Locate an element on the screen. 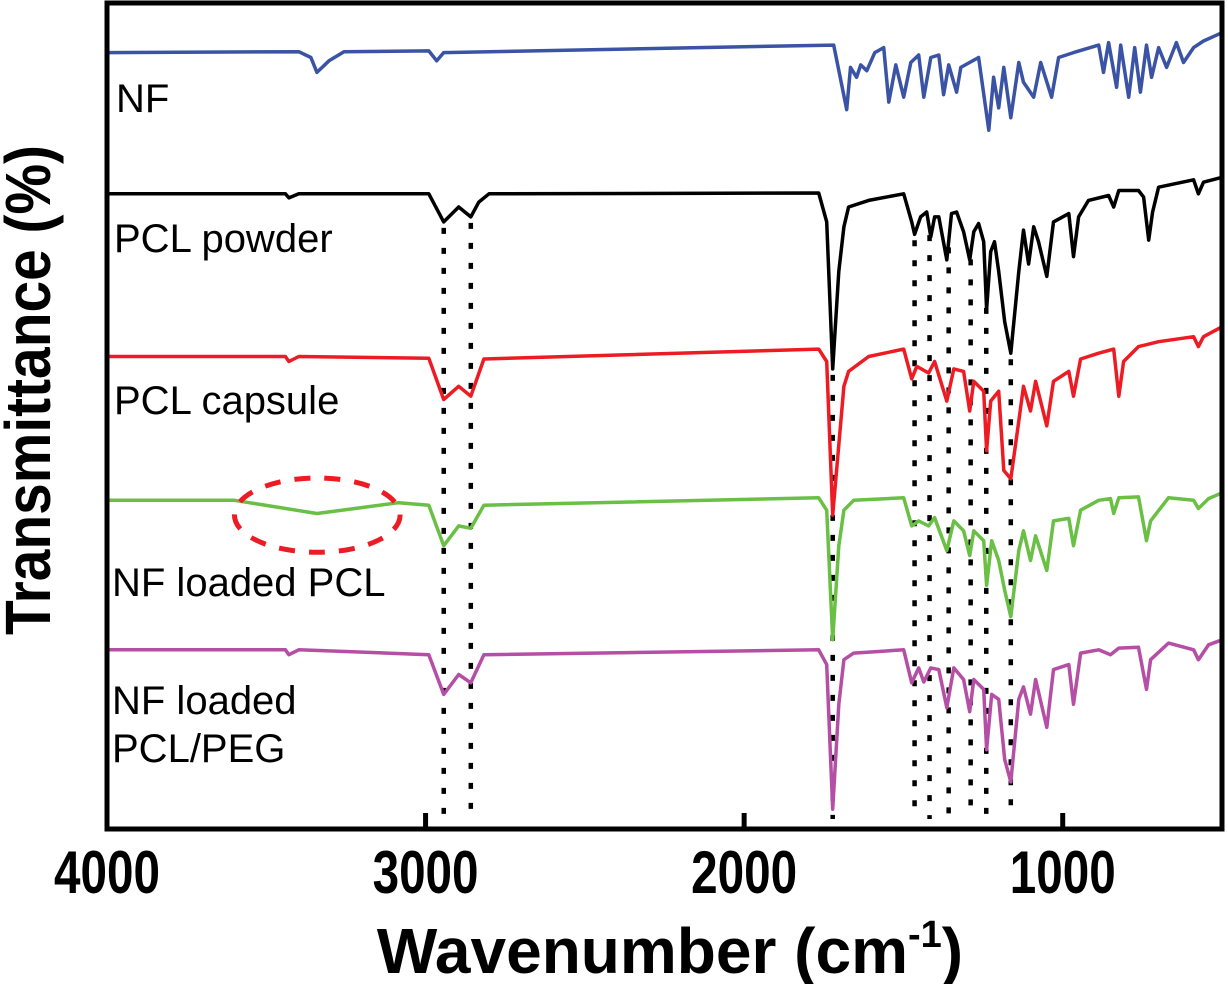  x-tick-label-3000: 3000 is located at coordinates (426, 872).